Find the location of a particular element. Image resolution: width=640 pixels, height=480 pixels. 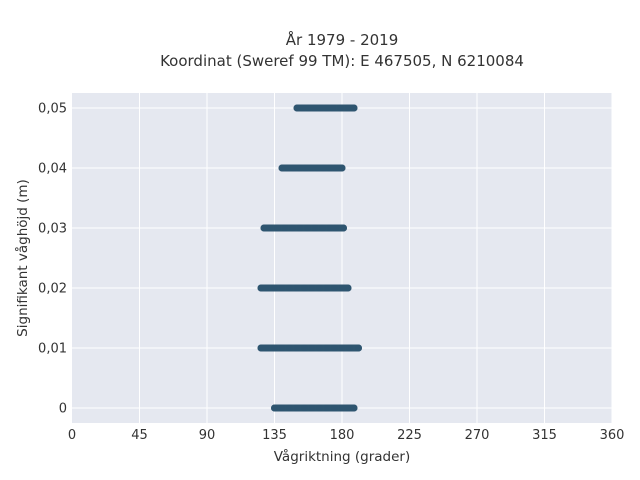

x-axis-ticks: 0 45 90 135 180 225 270 315 360 is located at coordinates (346, 435).